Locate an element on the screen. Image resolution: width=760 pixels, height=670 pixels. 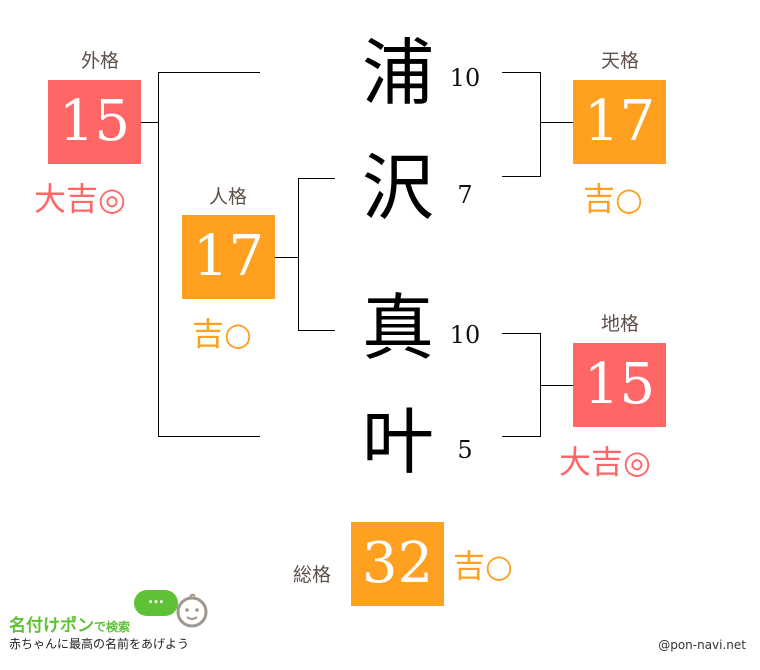
site-credit: @pon-navi.net is located at coordinates (702, 645).